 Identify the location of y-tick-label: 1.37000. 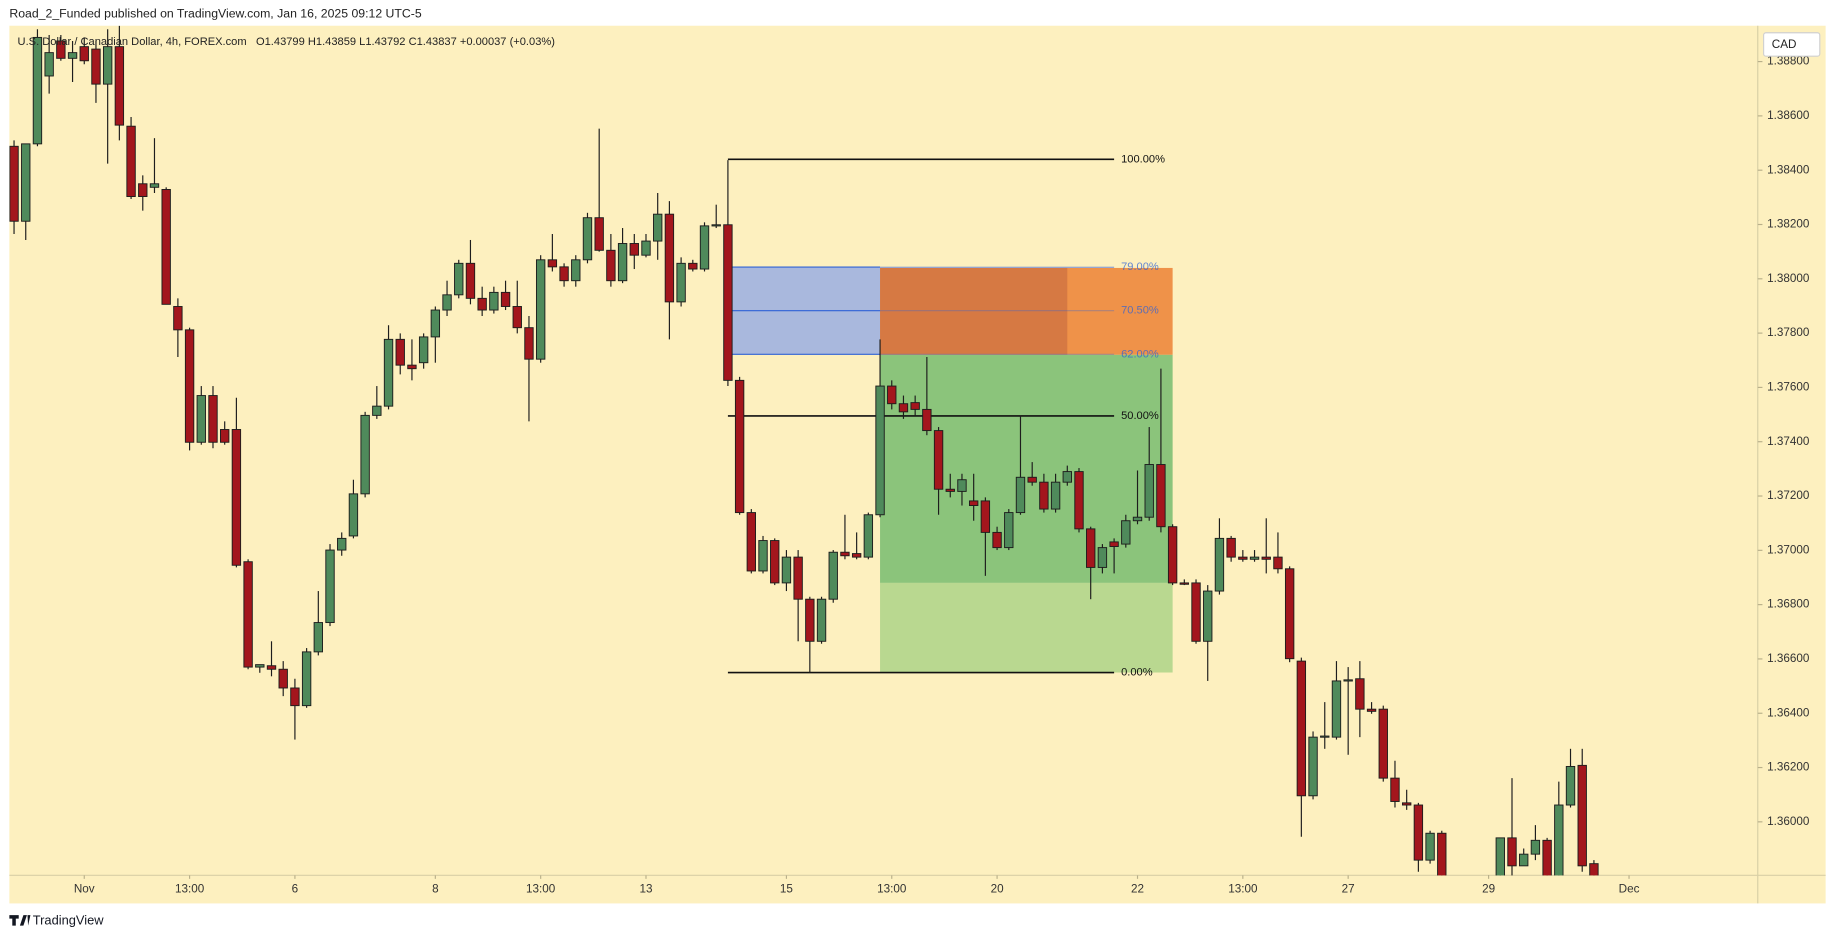
(1788, 549).